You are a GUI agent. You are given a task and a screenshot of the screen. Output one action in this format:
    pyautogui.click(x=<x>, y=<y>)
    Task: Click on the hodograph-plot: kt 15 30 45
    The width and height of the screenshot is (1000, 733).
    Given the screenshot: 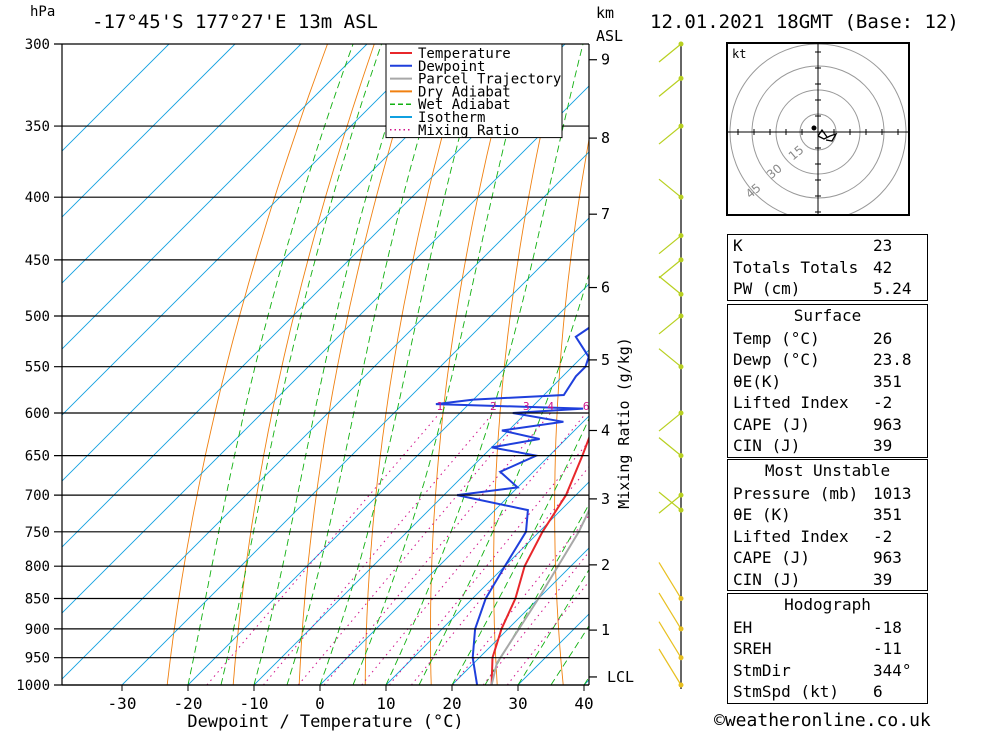 What is the action you would take?
    pyautogui.click(x=818, y=129)
    